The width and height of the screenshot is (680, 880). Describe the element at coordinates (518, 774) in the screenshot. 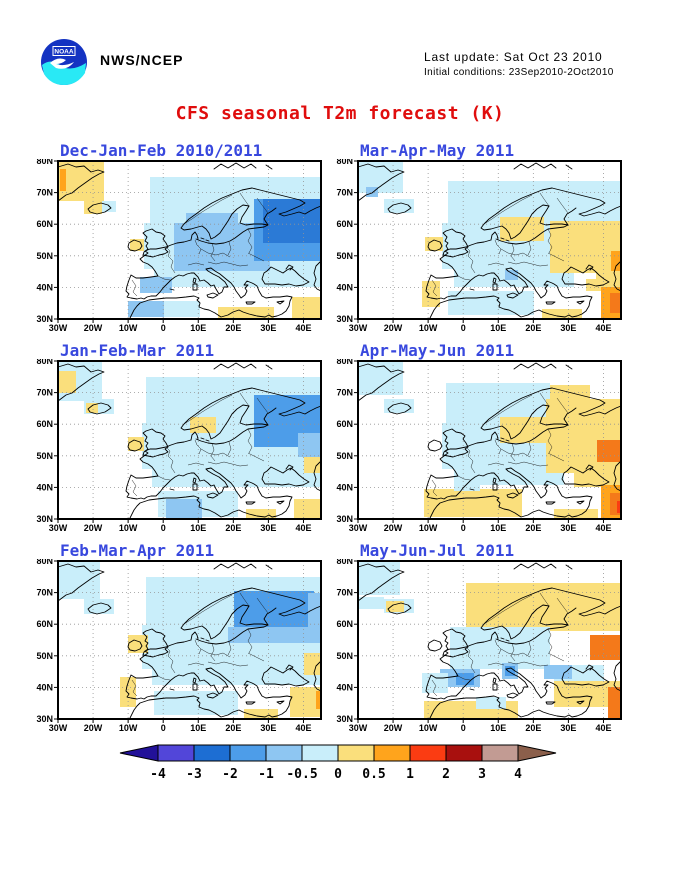

I see `colorbar-tick-label: 4` at that location.